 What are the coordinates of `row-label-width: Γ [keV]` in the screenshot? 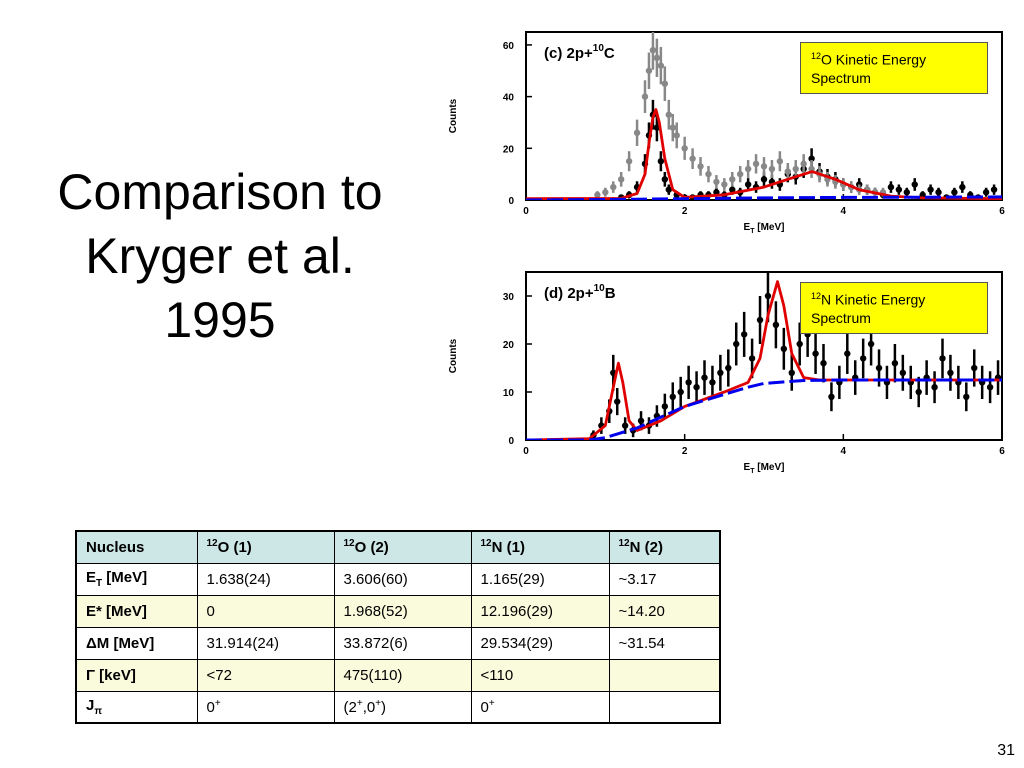 It's located at (136, 675).